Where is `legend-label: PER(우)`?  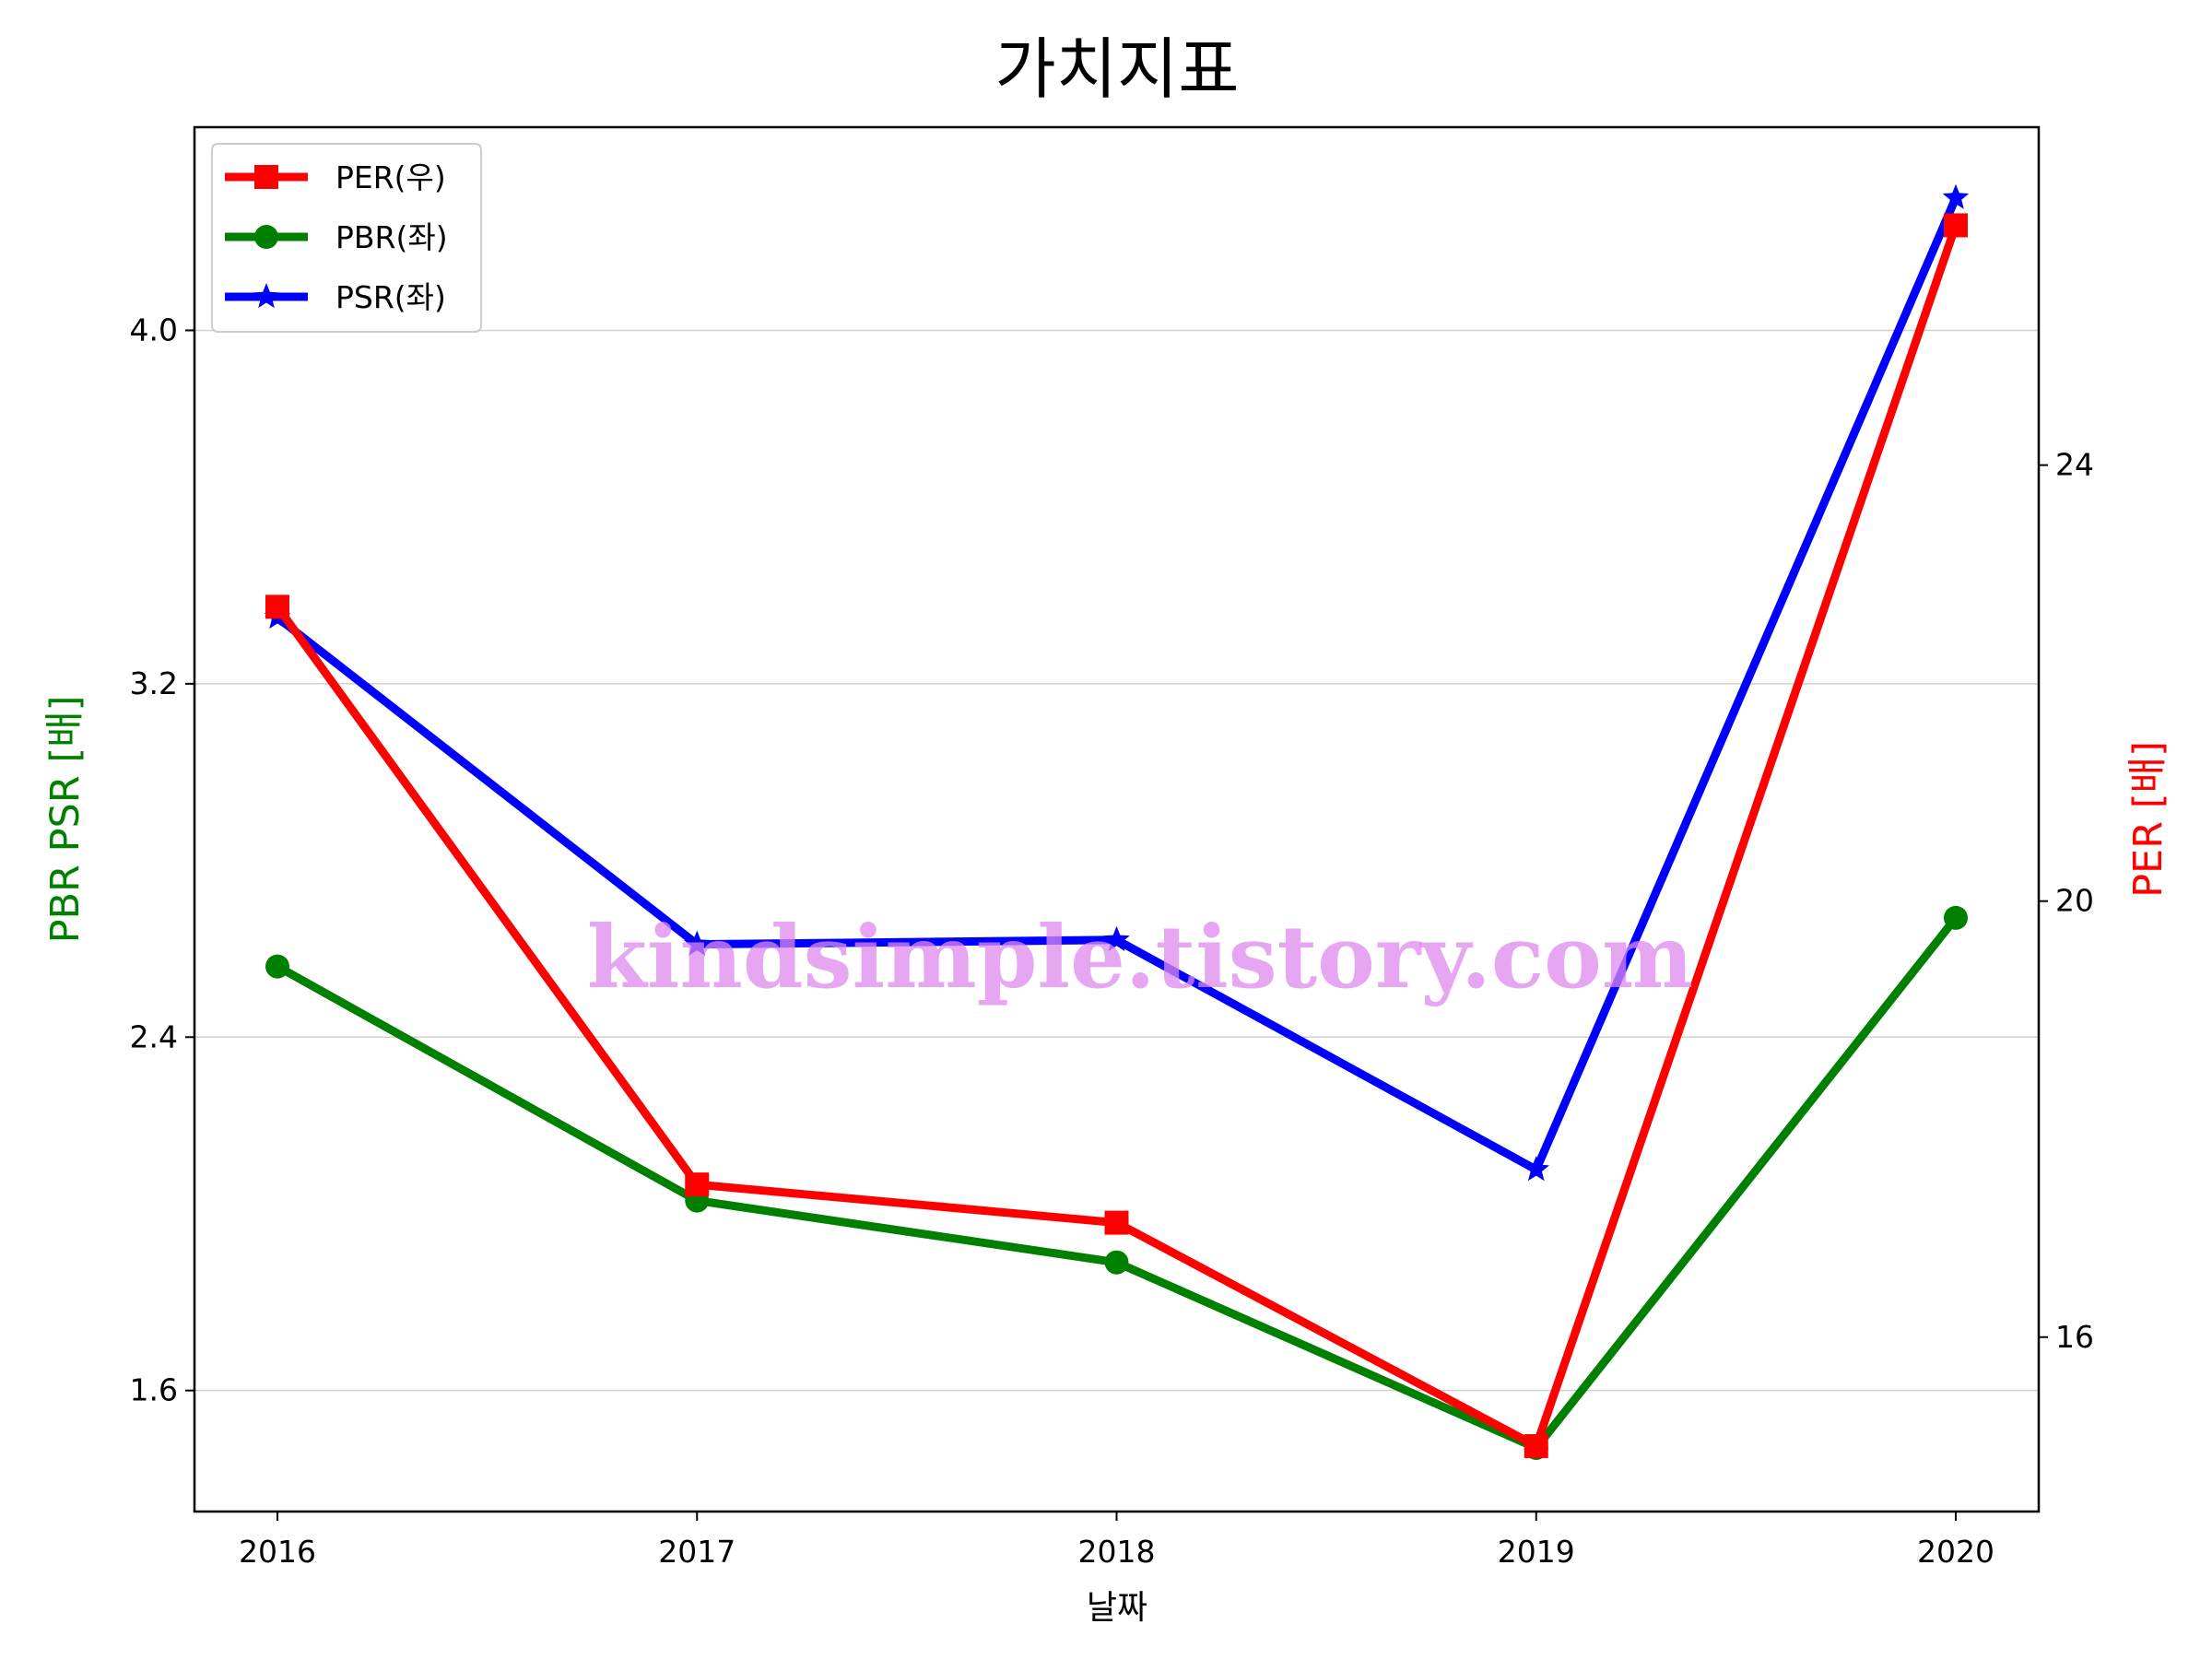
legend-label: PER(우) is located at coordinates (390, 177).